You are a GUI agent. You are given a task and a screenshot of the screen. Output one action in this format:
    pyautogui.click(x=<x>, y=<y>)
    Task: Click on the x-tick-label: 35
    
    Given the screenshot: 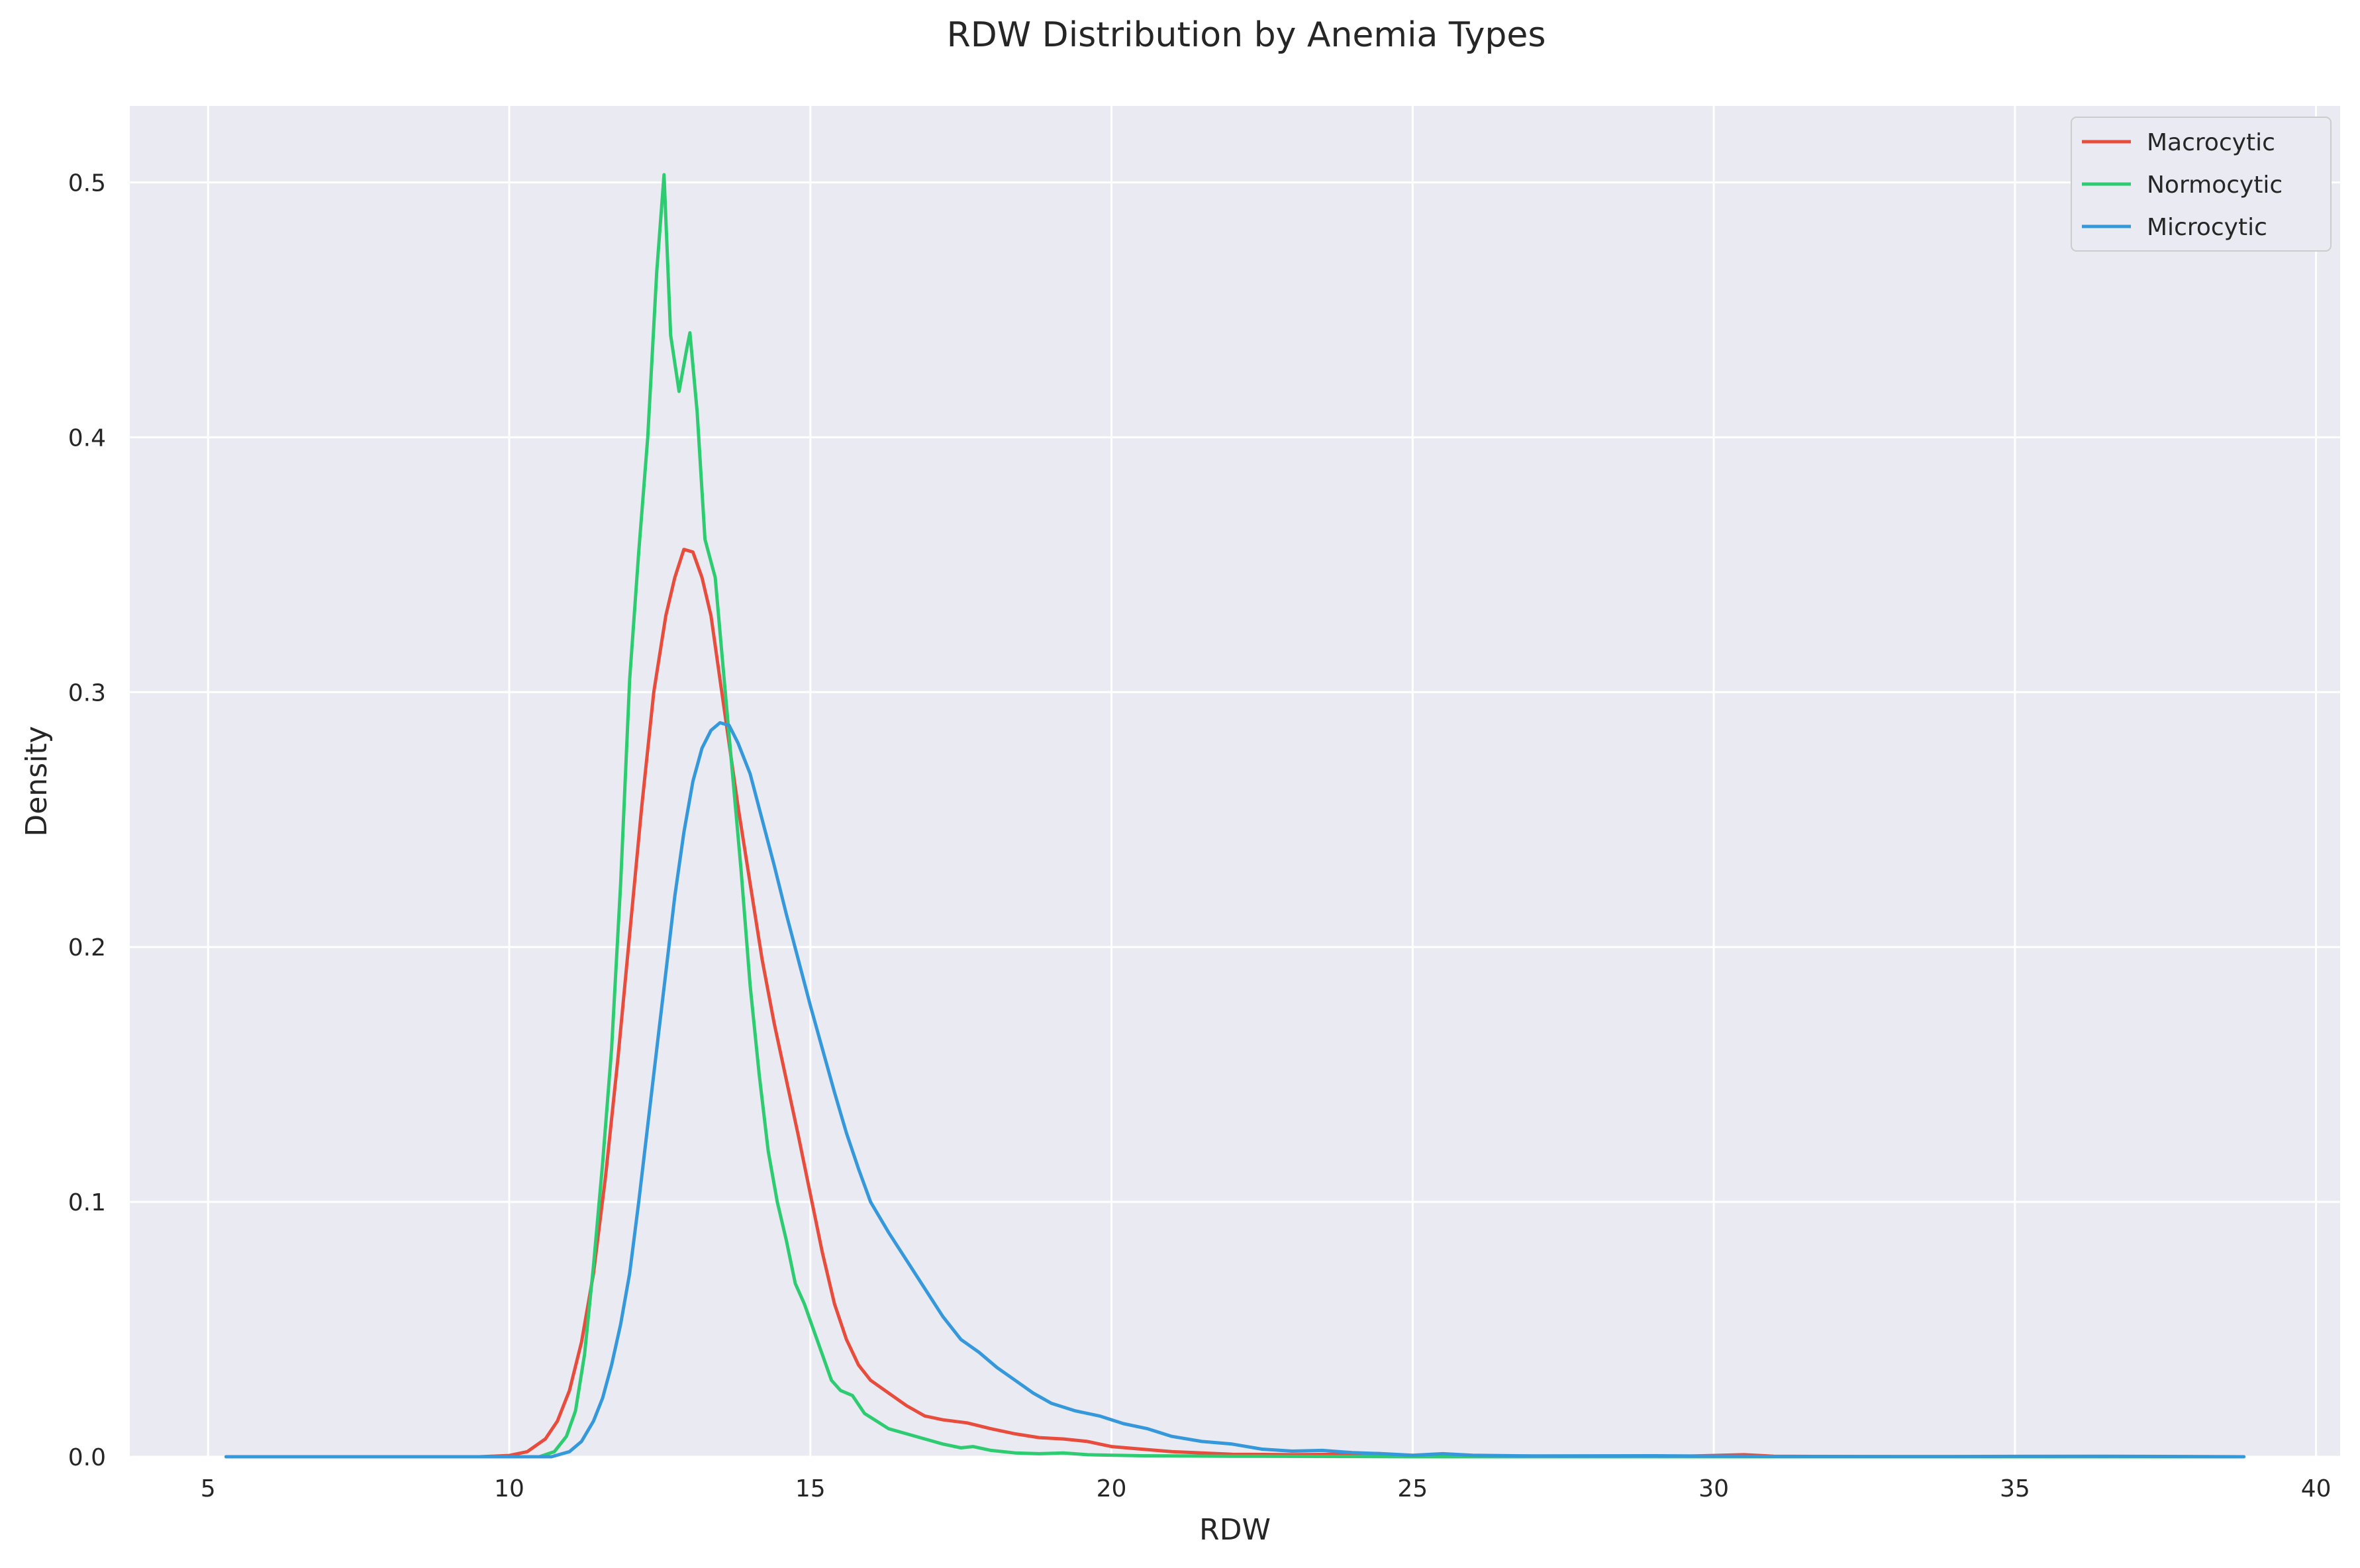 What is the action you would take?
    pyautogui.click(x=2015, y=1488)
    